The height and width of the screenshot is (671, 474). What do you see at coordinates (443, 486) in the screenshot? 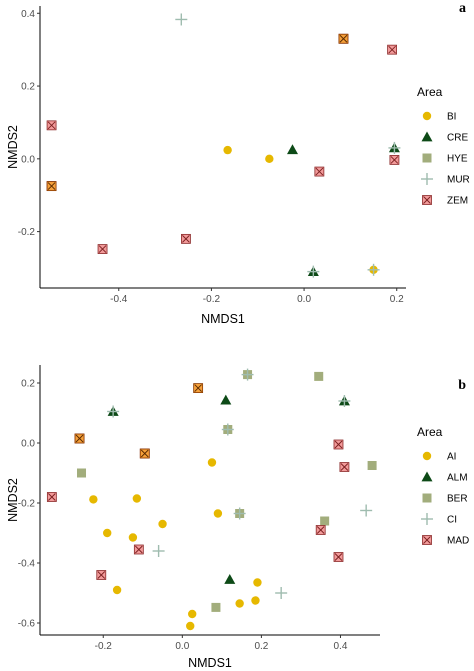
I see `legend: Area AI ALM BER CI MAD` at bounding box center [443, 486].